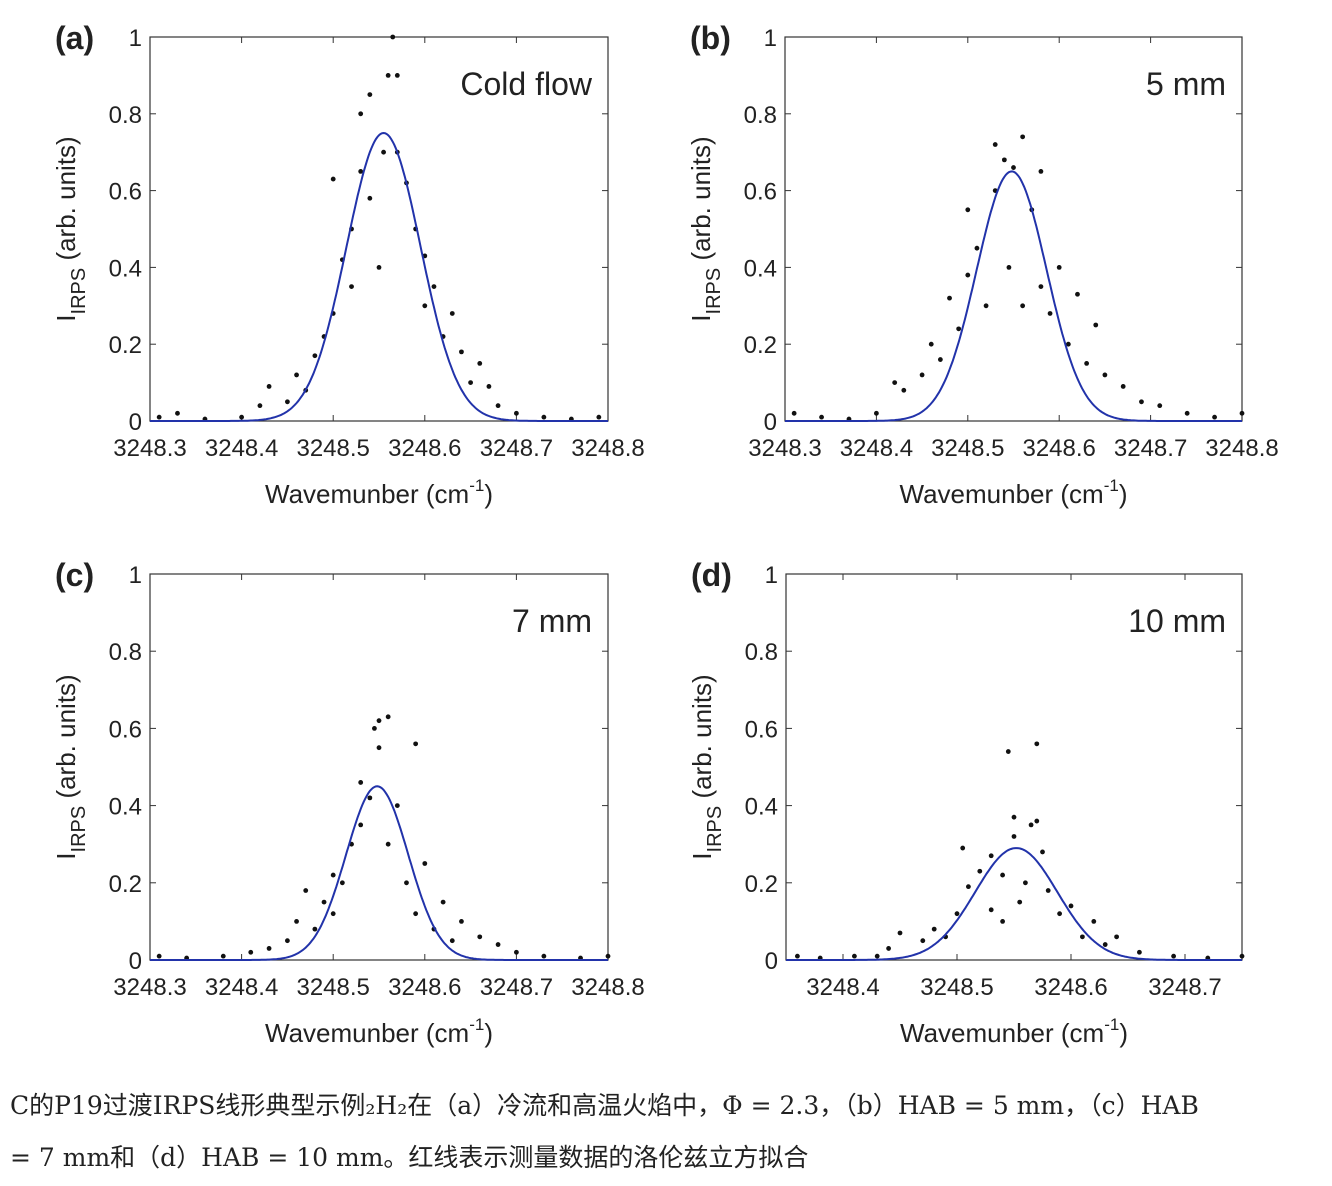 The width and height of the screenshot is (1332, 1186). I want to click on x-tick-label: 3248.3, so click(149, 987).